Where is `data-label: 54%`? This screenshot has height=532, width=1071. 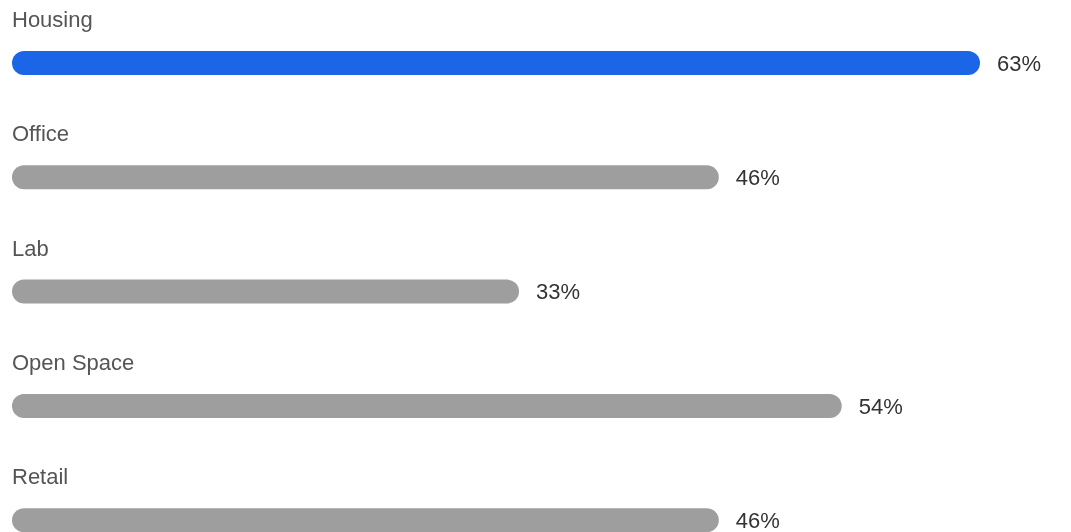
data-label: 54% is located at coordinates (880, 406).